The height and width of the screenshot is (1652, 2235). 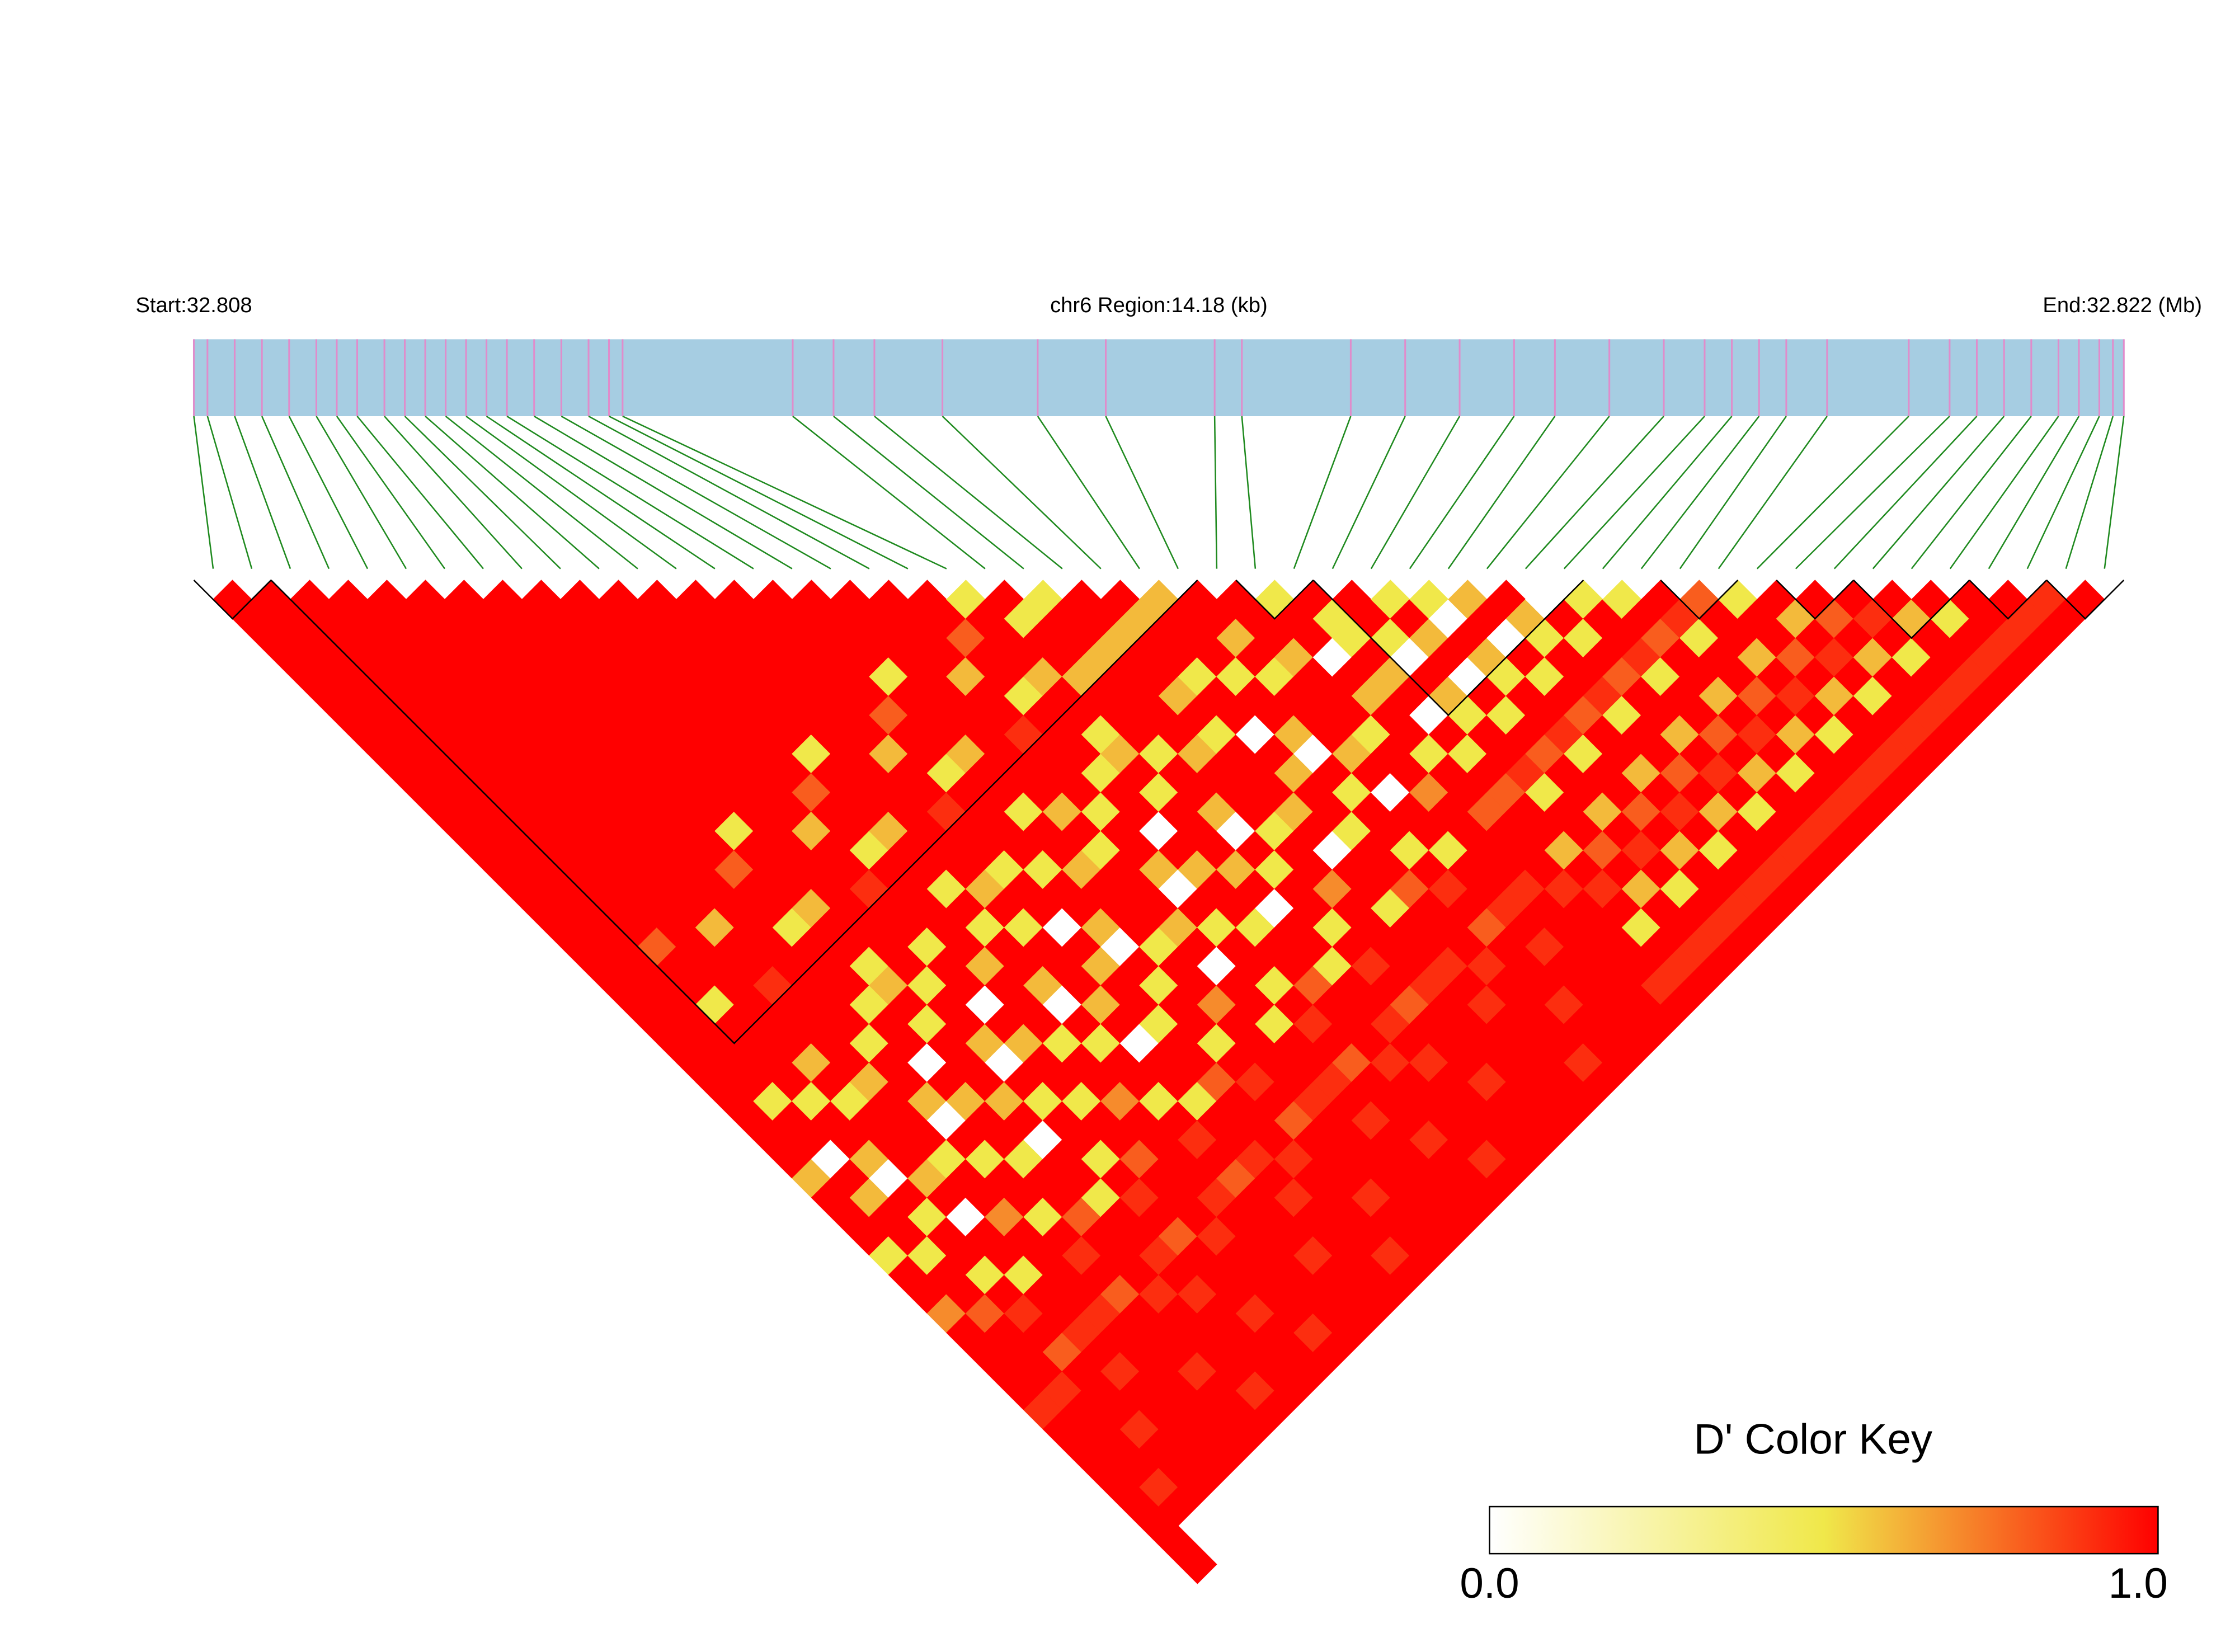 I want to click on start-label: Start:32.808, so click(x=193, y=305).